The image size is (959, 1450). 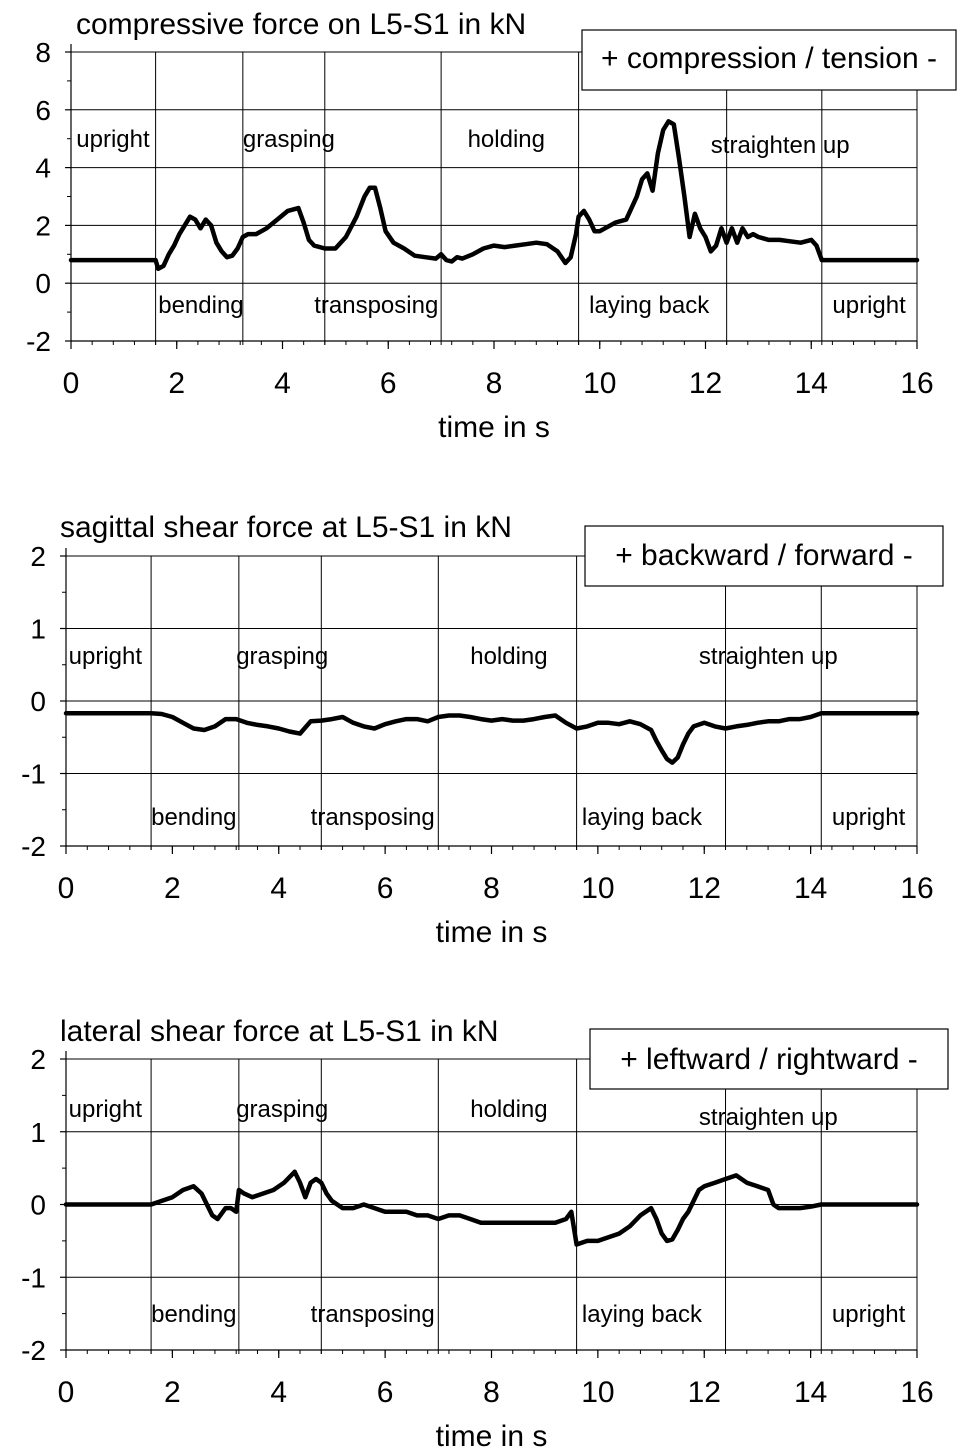 I want to click on phase-label-bottom: bending, so click(x=200, y=305).